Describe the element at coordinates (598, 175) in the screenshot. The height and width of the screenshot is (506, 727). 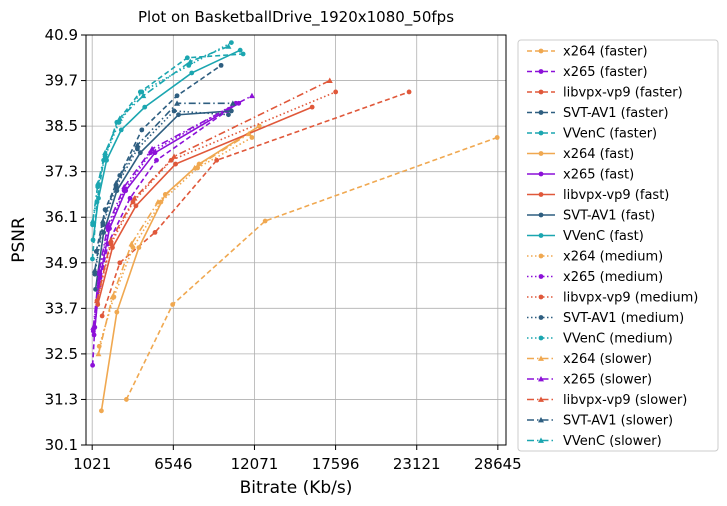
I see `legend-label: x265 (fast)` at that location.